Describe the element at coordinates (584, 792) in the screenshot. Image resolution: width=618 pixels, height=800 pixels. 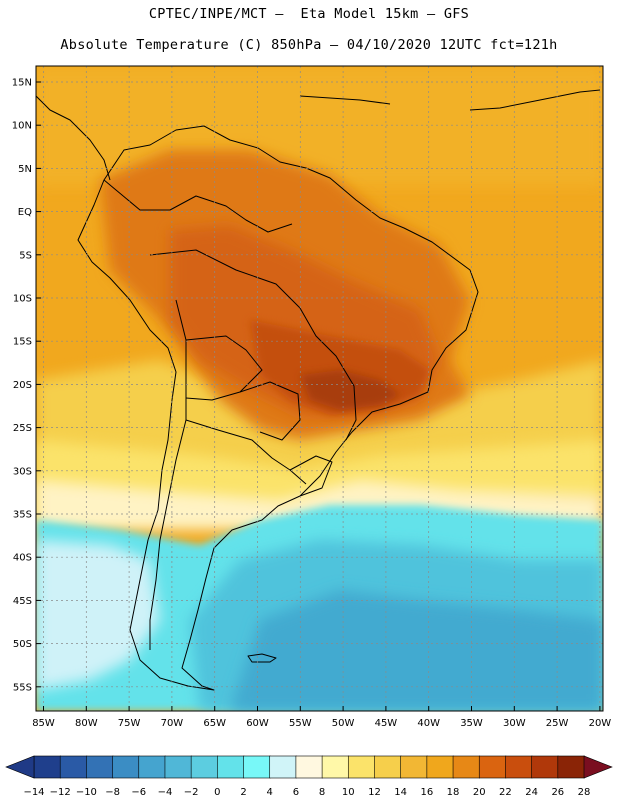
I see `colorbar-label: 28` at that location.